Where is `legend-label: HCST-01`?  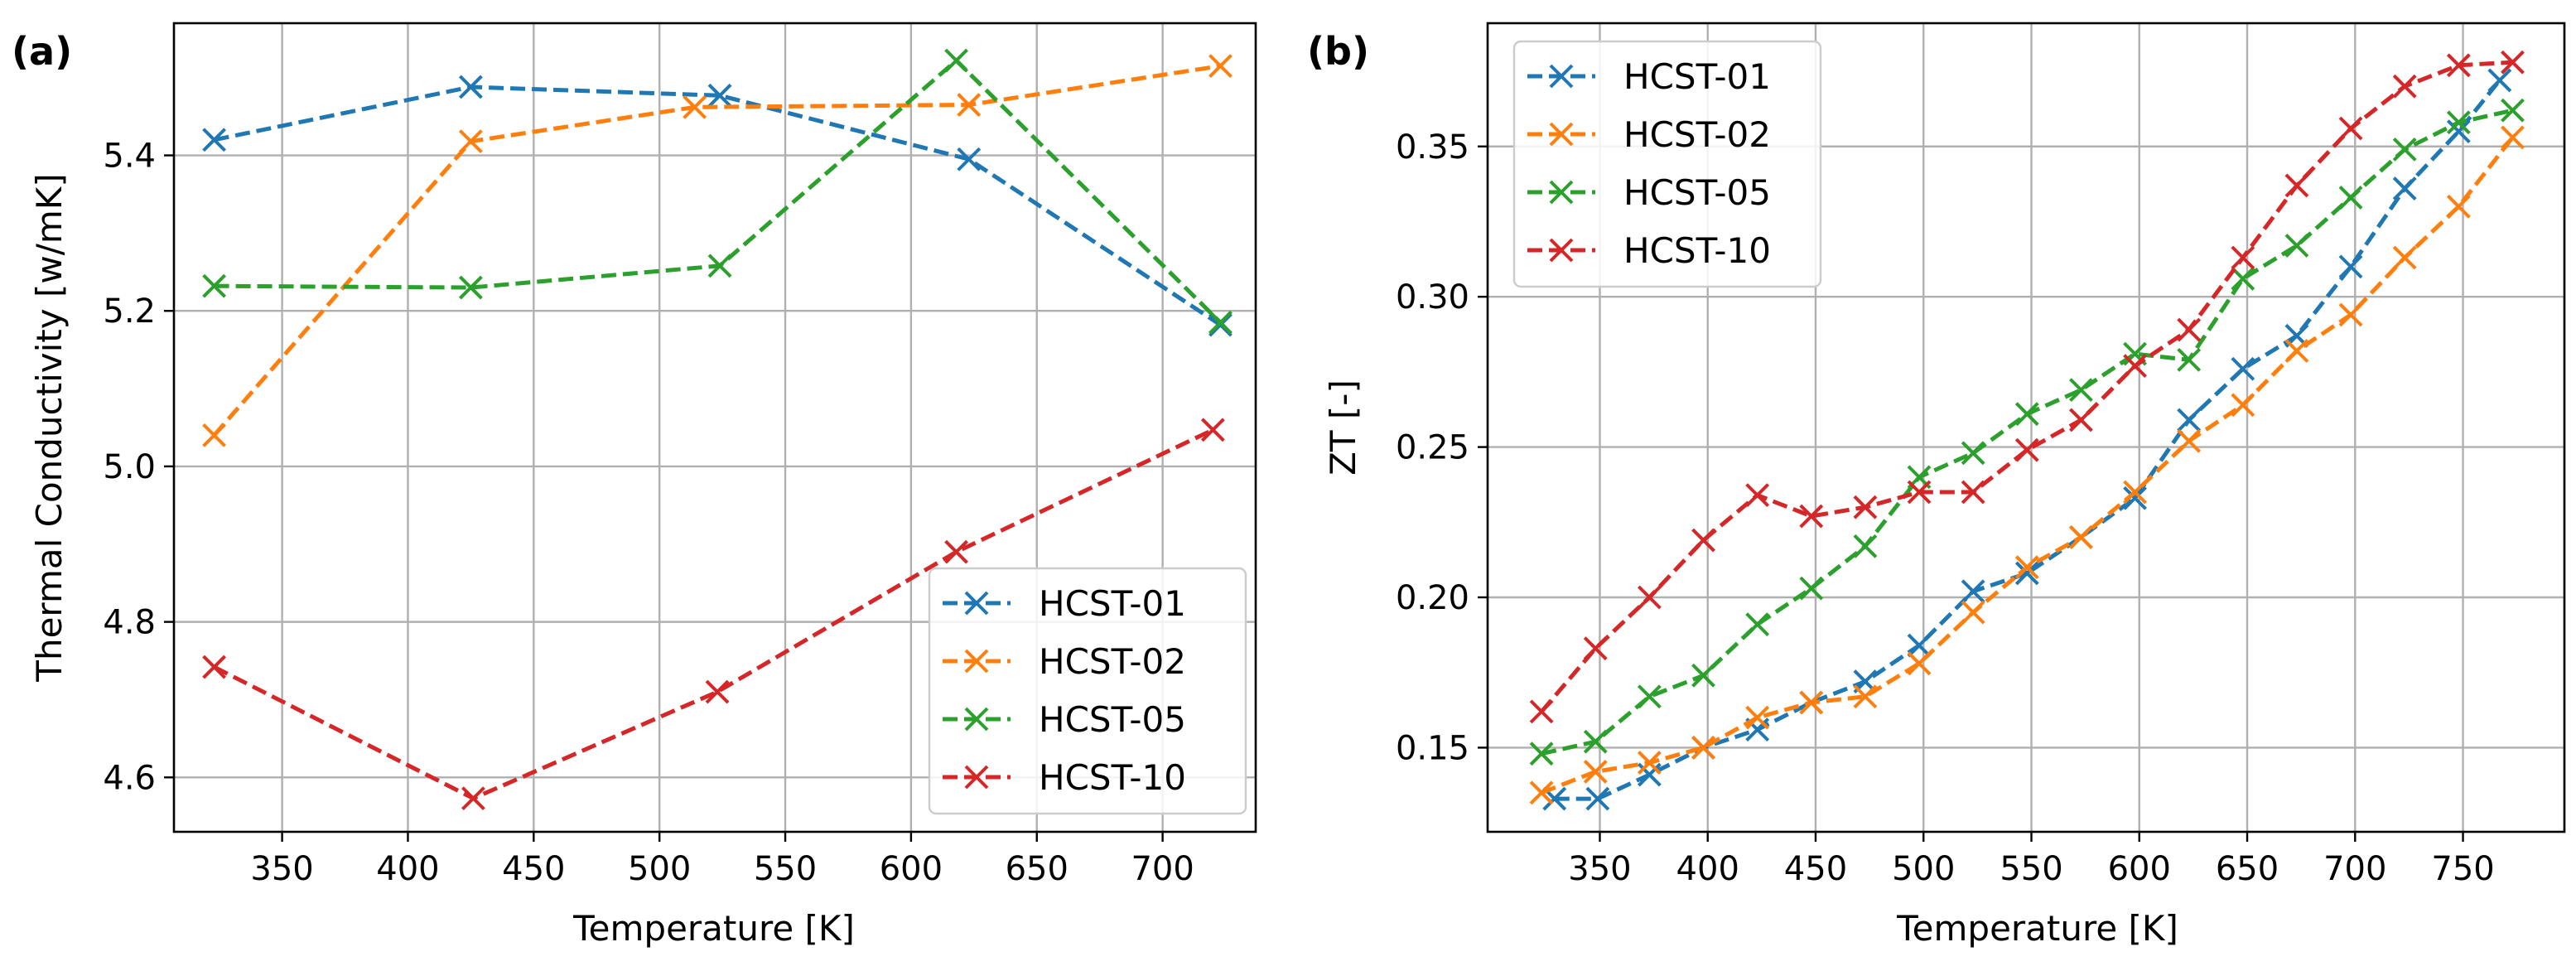 legend-label: HCST-01 is located at coordinates (1112, 603).